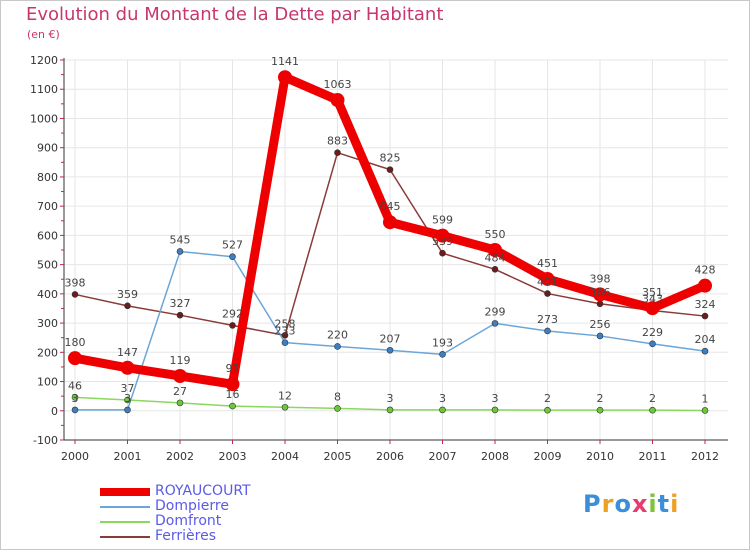  I want to click on legend-swatch-ferrieres, so click(125, 537).